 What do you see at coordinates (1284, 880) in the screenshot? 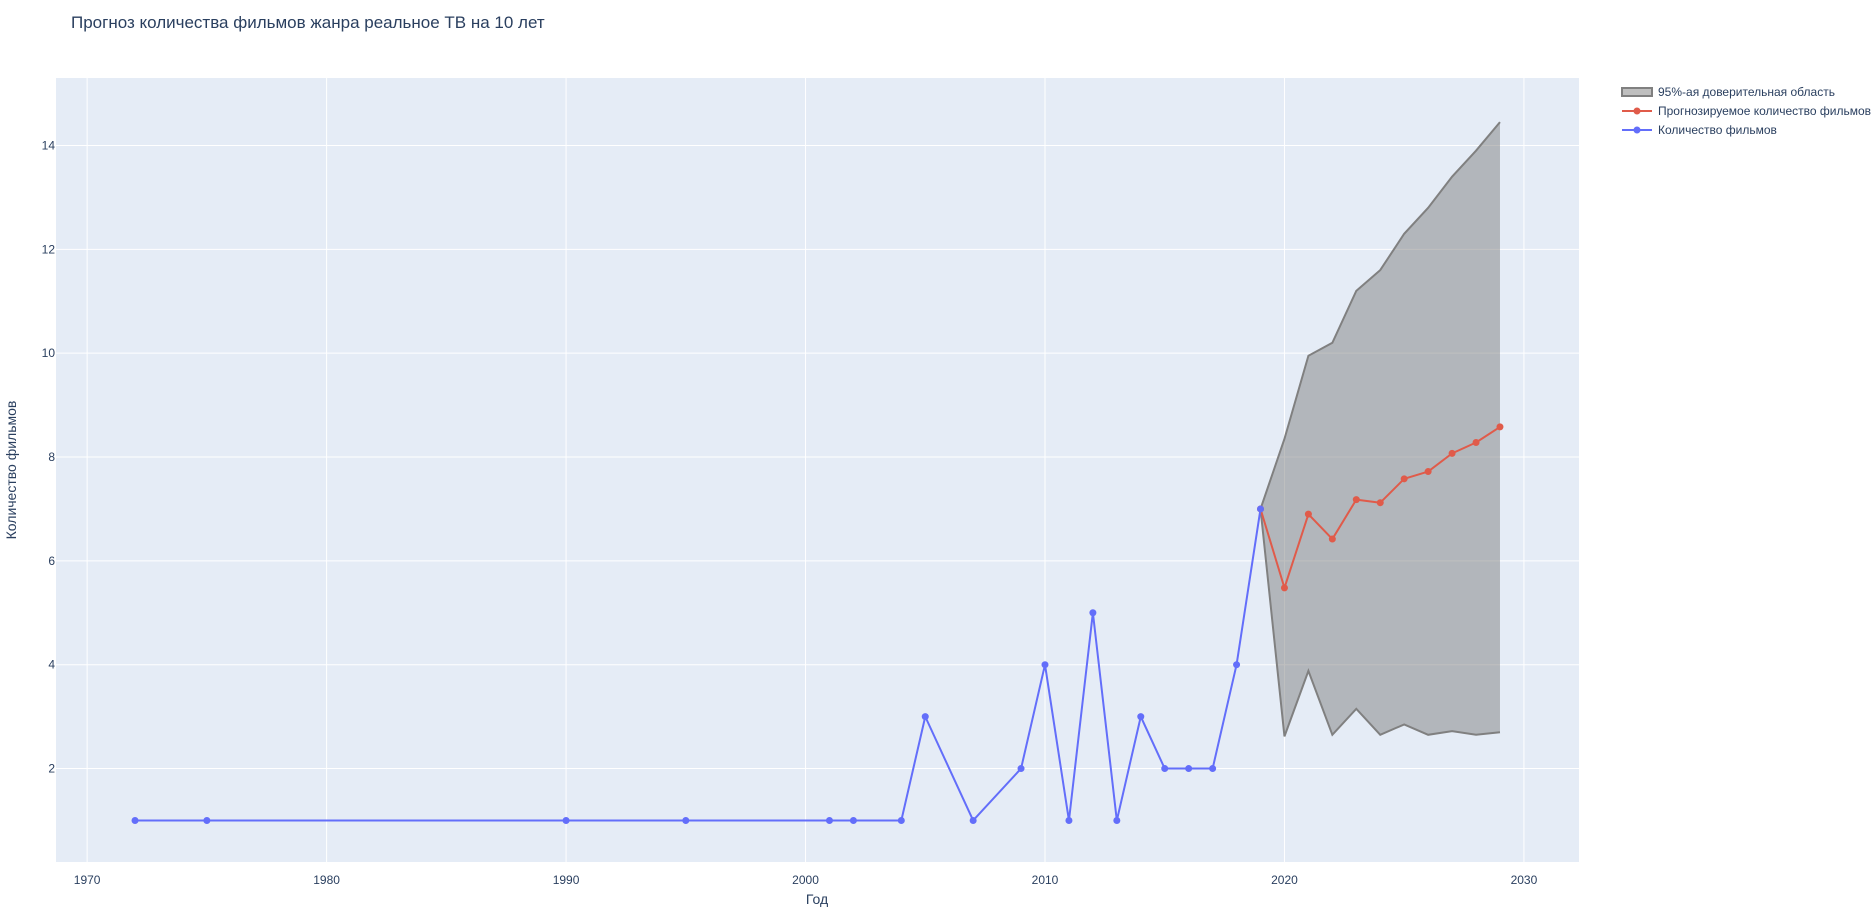
I see `x-tick-label: 2020` at bounding box center [1284, 880].